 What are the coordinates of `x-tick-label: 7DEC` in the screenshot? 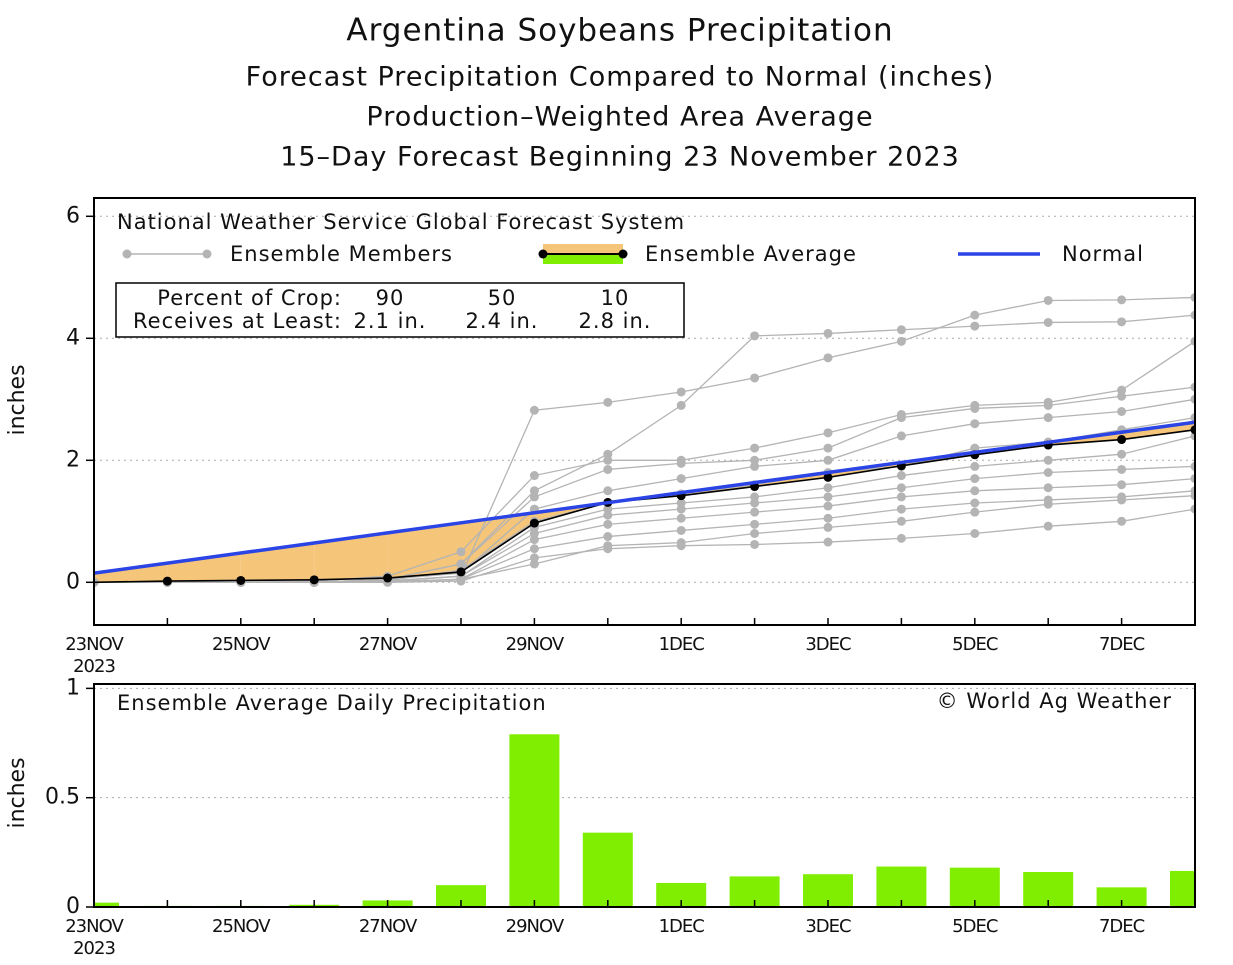 It's located at (1122, 926).